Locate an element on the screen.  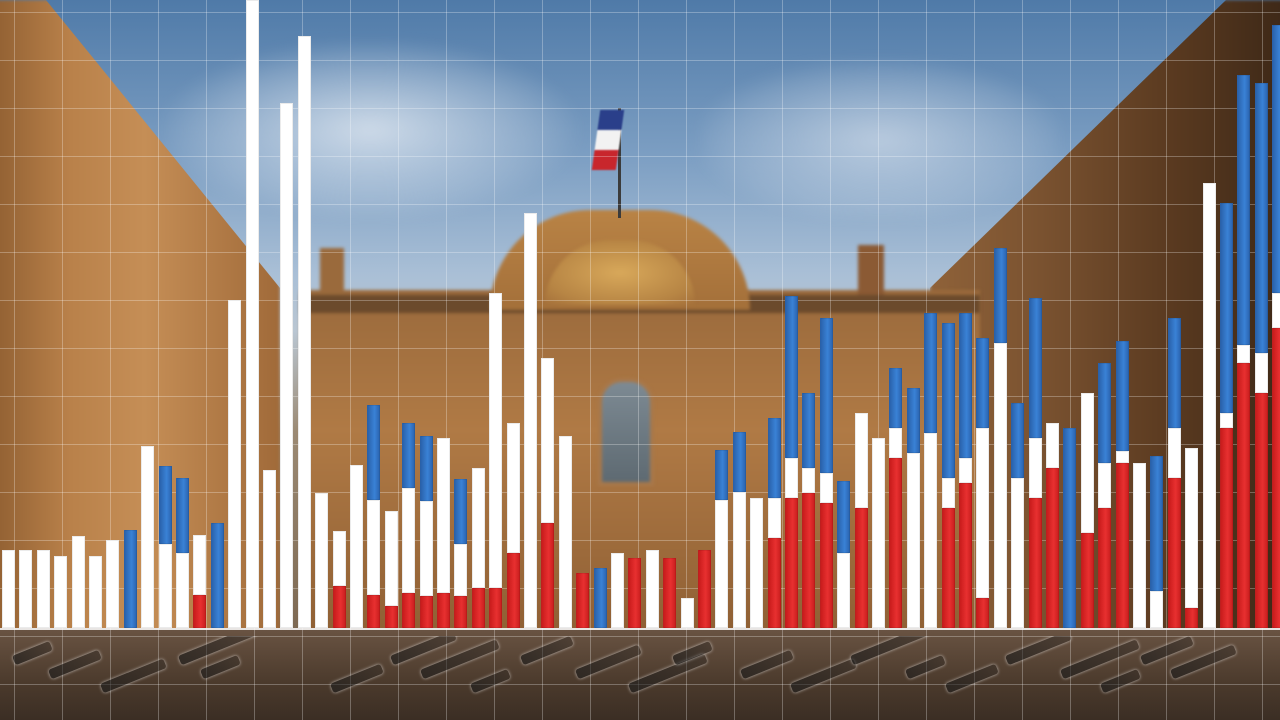
illegible-axis-labels is located at coordinates (640, 678).